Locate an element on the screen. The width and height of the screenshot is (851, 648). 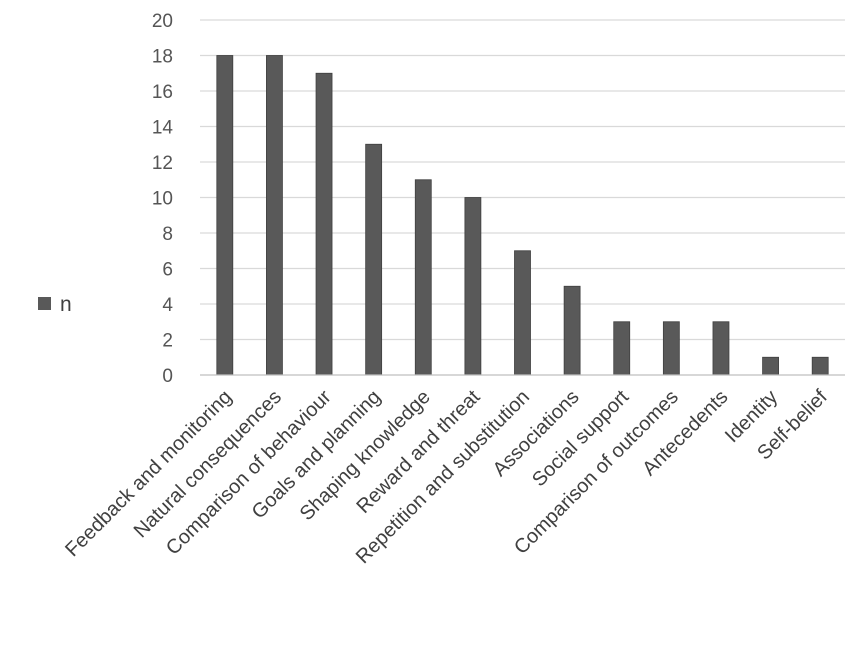
y-tick-label: 12 is located at coordinates (162, 163).